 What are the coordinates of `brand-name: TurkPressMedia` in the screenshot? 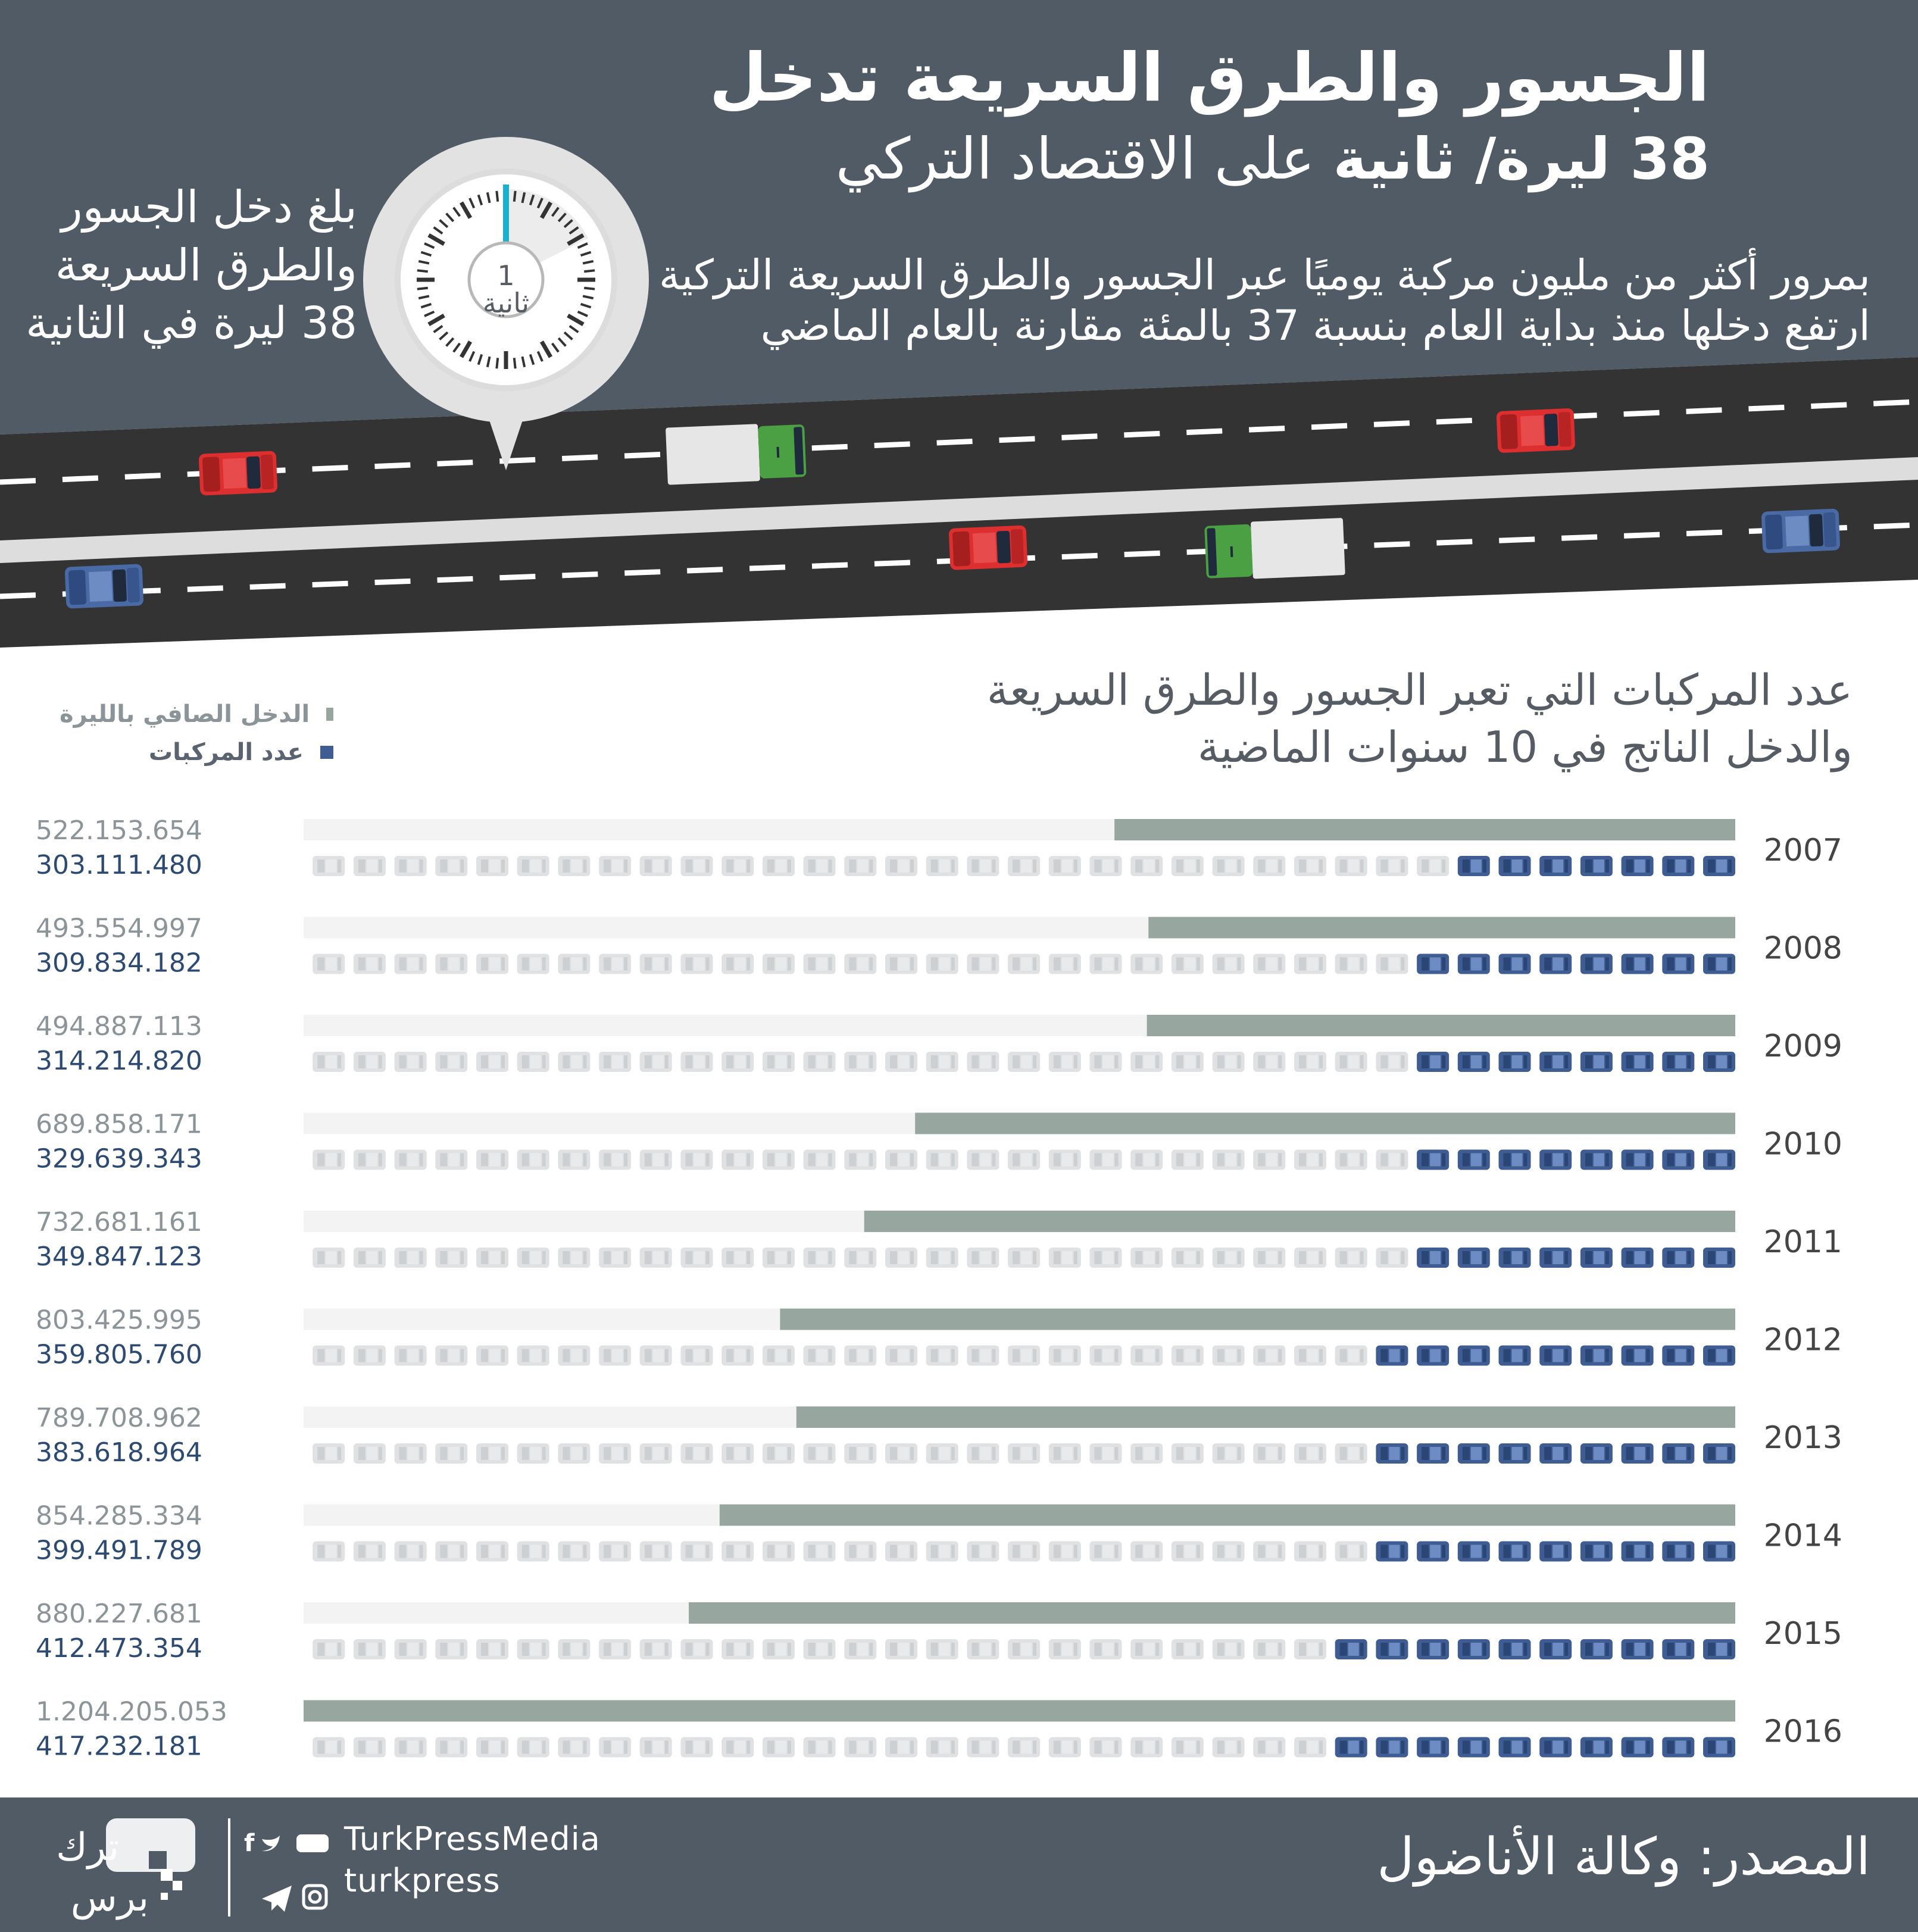 It's located at (472, 1839).